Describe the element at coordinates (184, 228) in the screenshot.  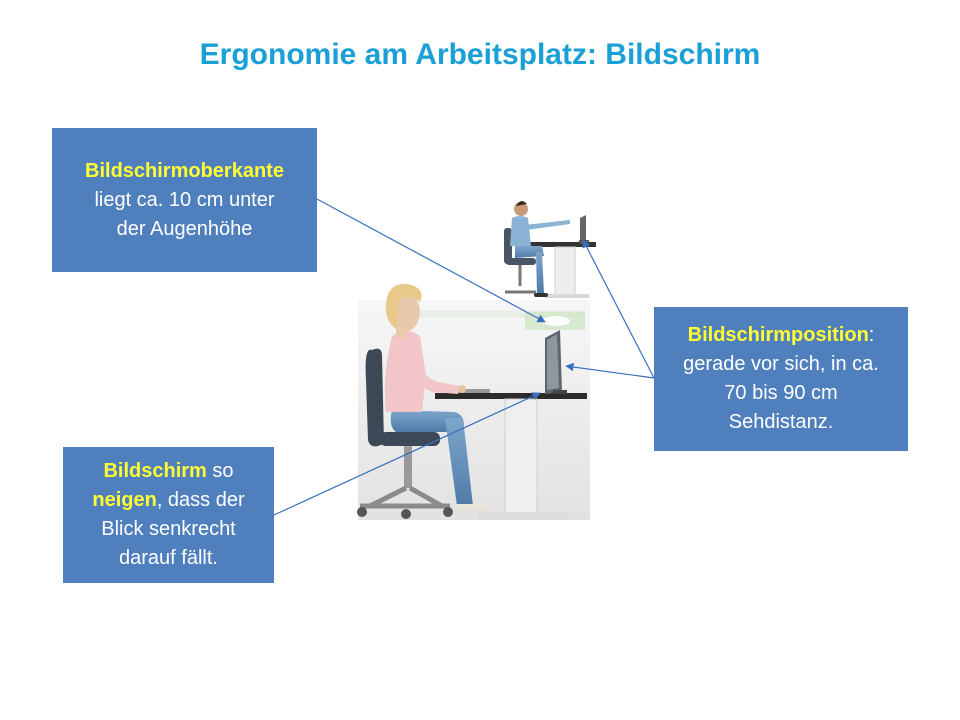
I see `callout-text: der Augenhöhe` at that location.